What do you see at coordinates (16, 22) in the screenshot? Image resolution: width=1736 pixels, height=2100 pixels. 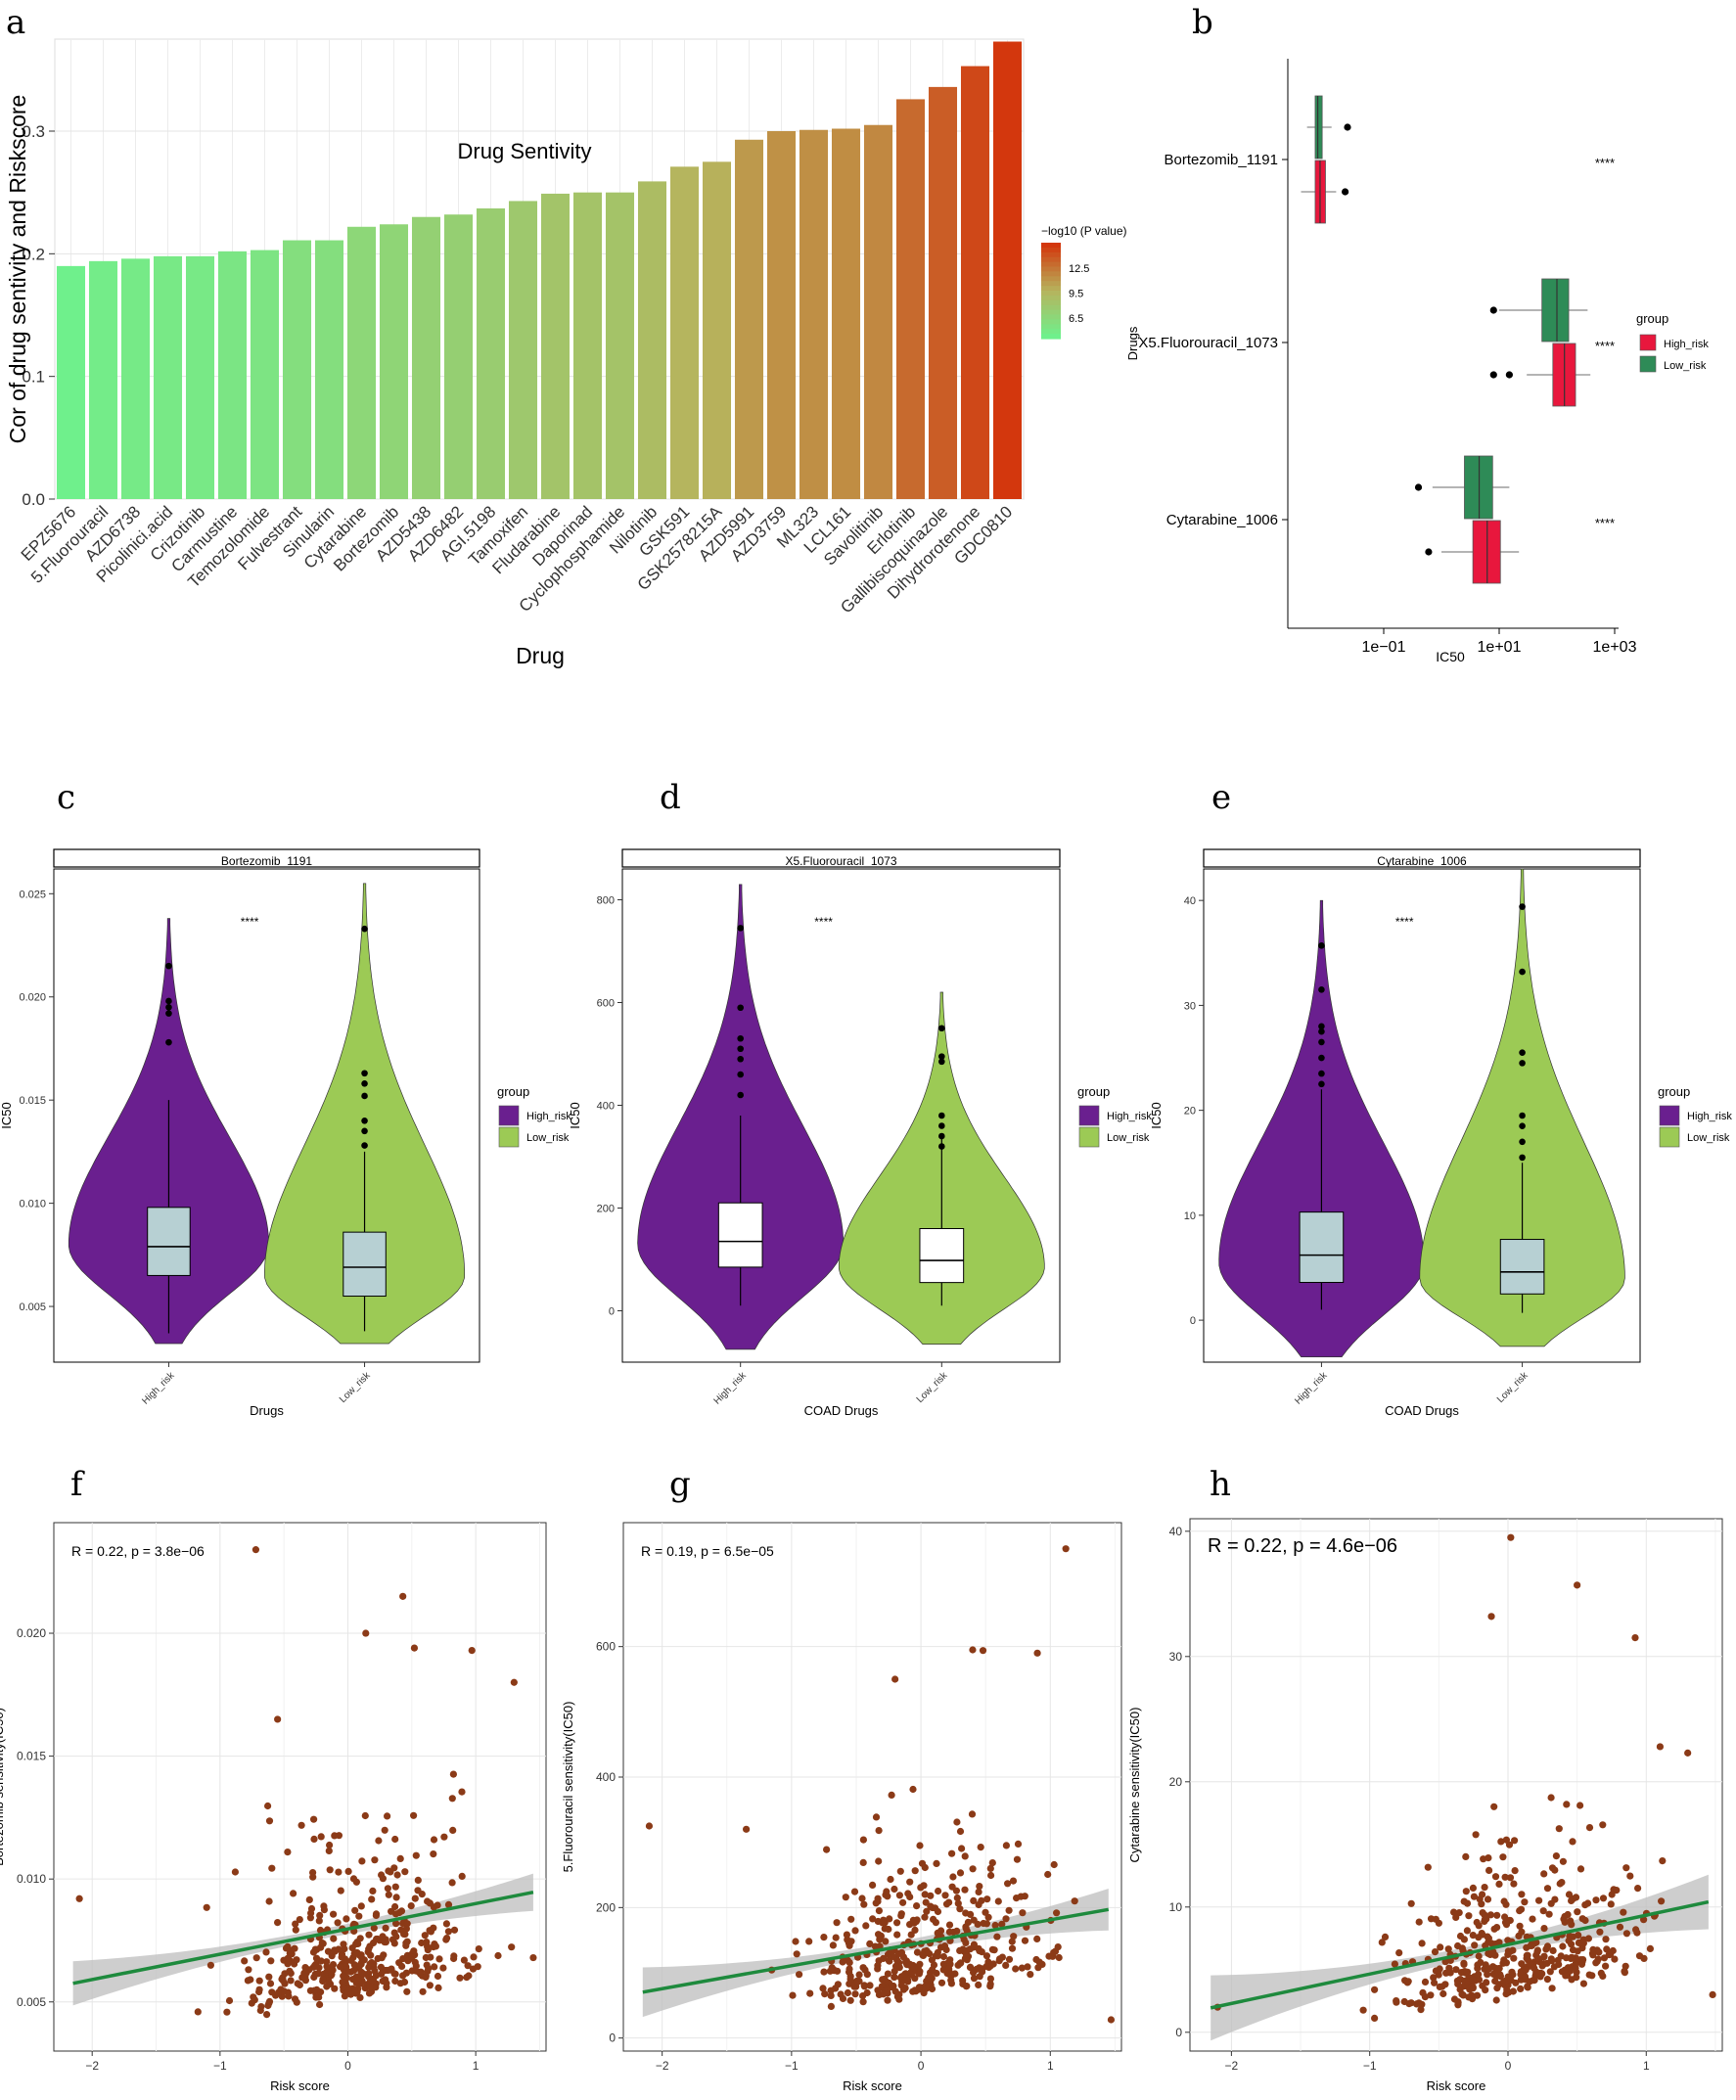 I see `panel-label-a: a` at bounding box center [16, 22].